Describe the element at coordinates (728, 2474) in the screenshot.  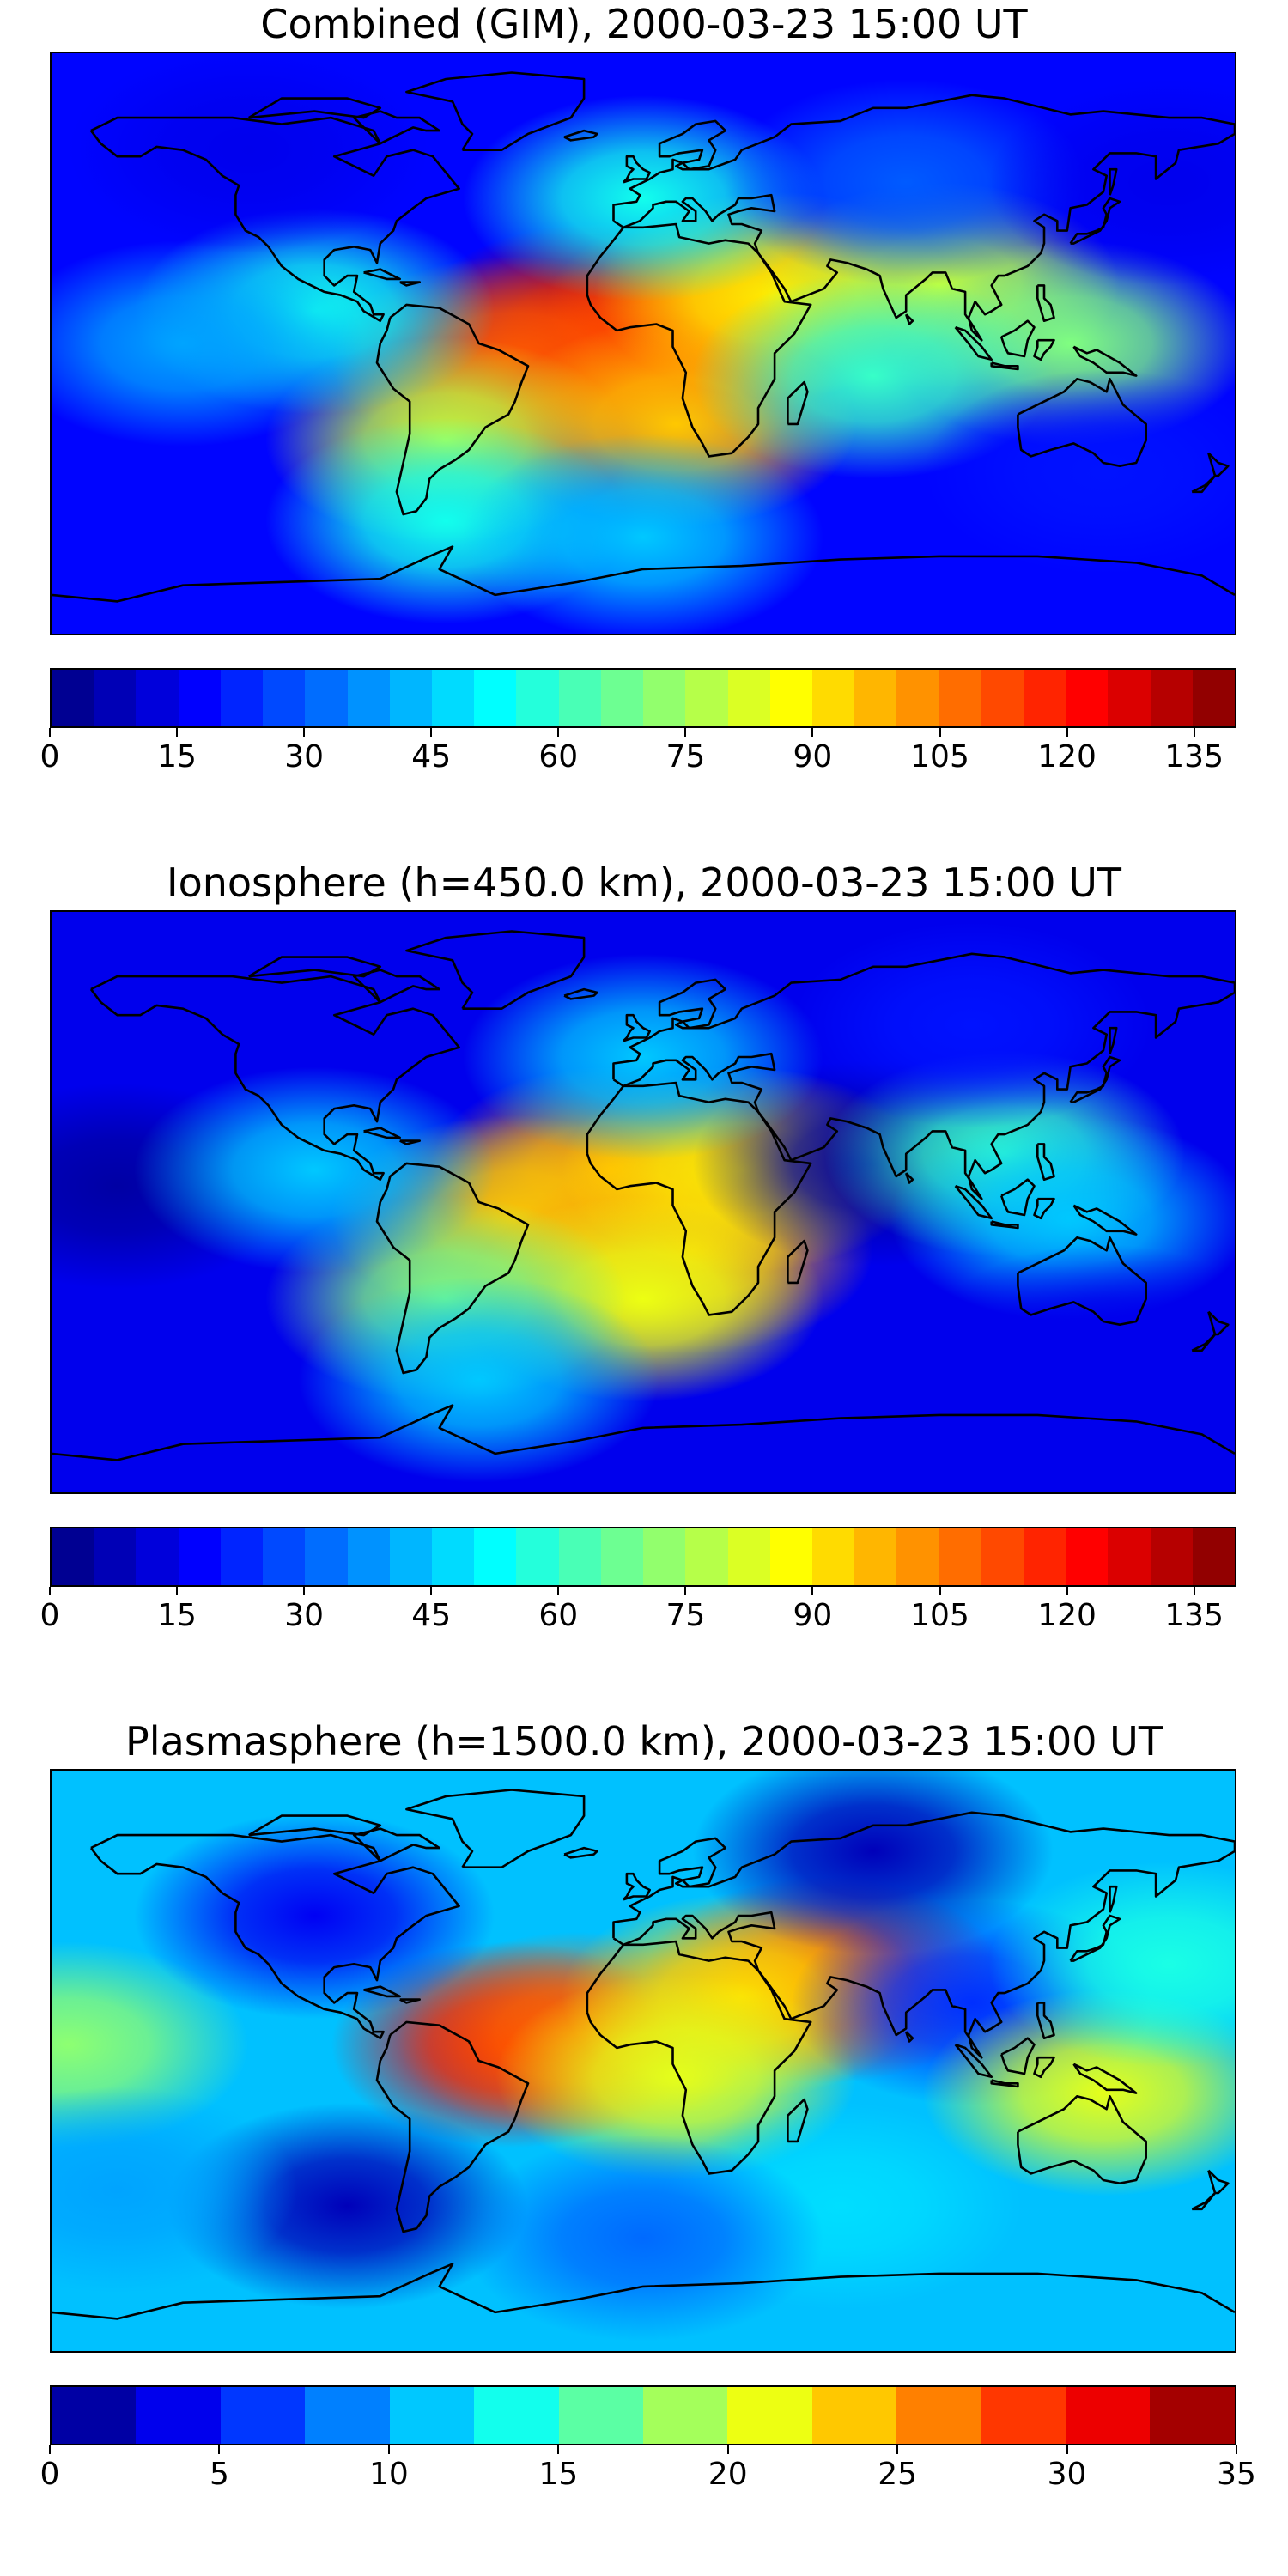
I see `colorbar-tick-label: 20` at that location.